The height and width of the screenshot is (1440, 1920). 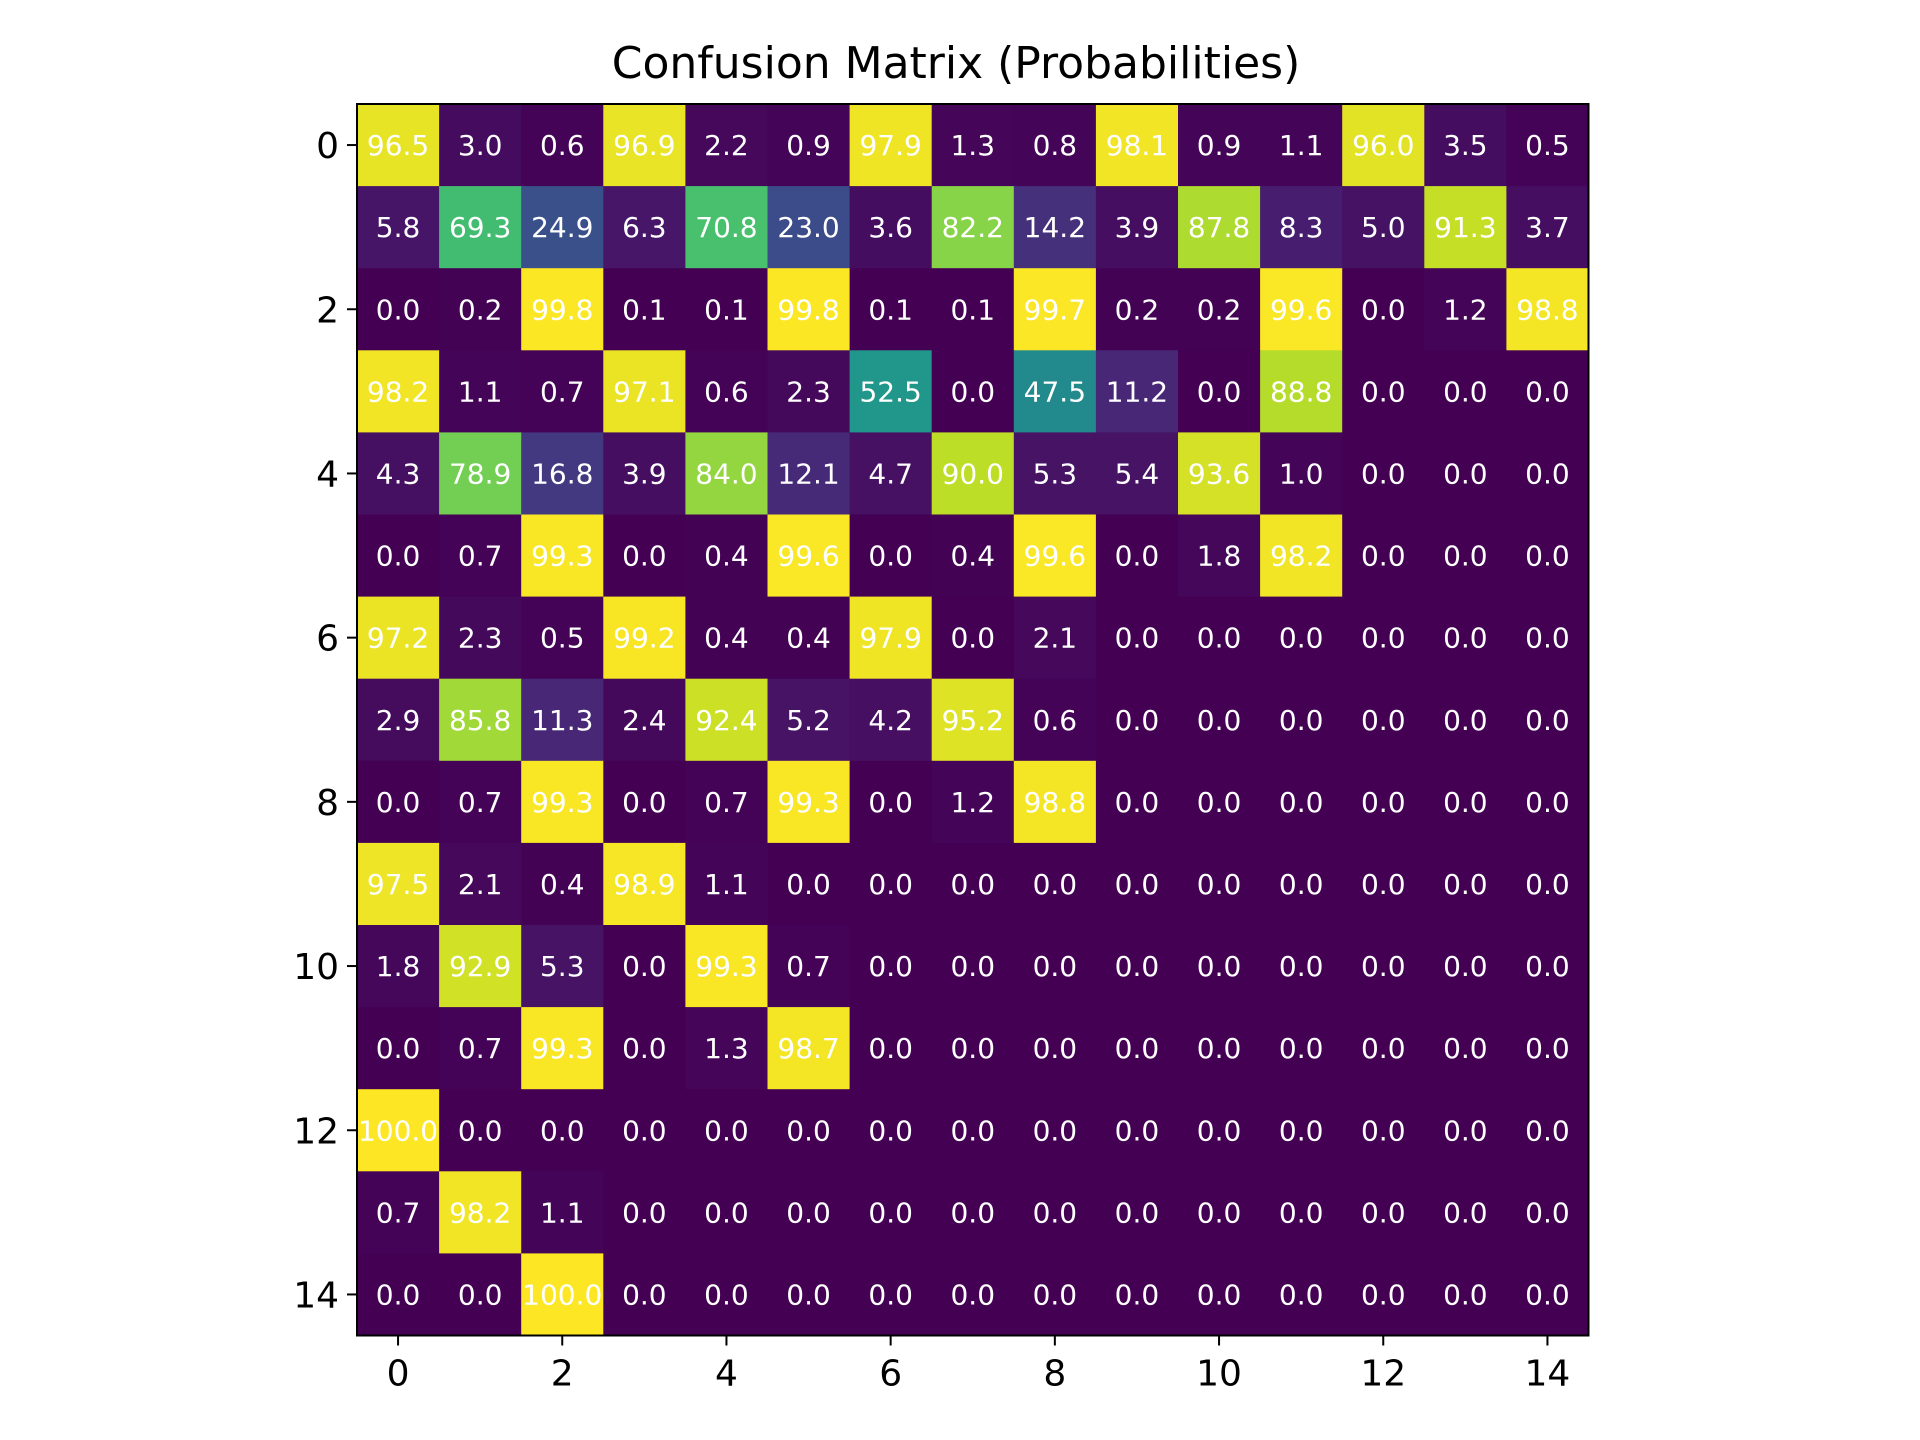 I want to click on cell-value-label: 84.0, so click(x=726, y=473).